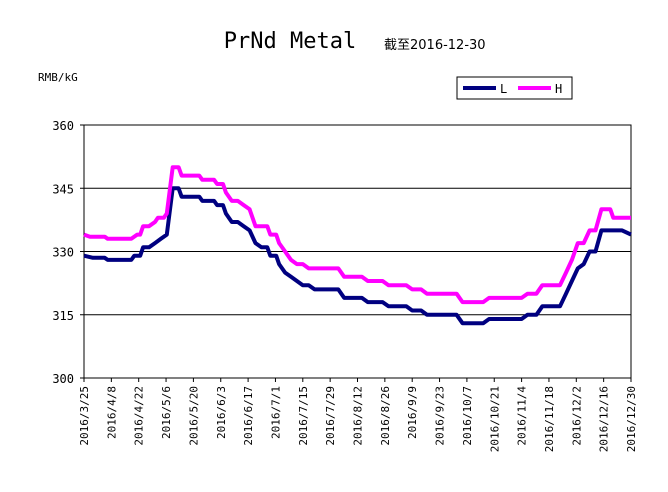  I want to click on legend: L H, so click(514, 88).